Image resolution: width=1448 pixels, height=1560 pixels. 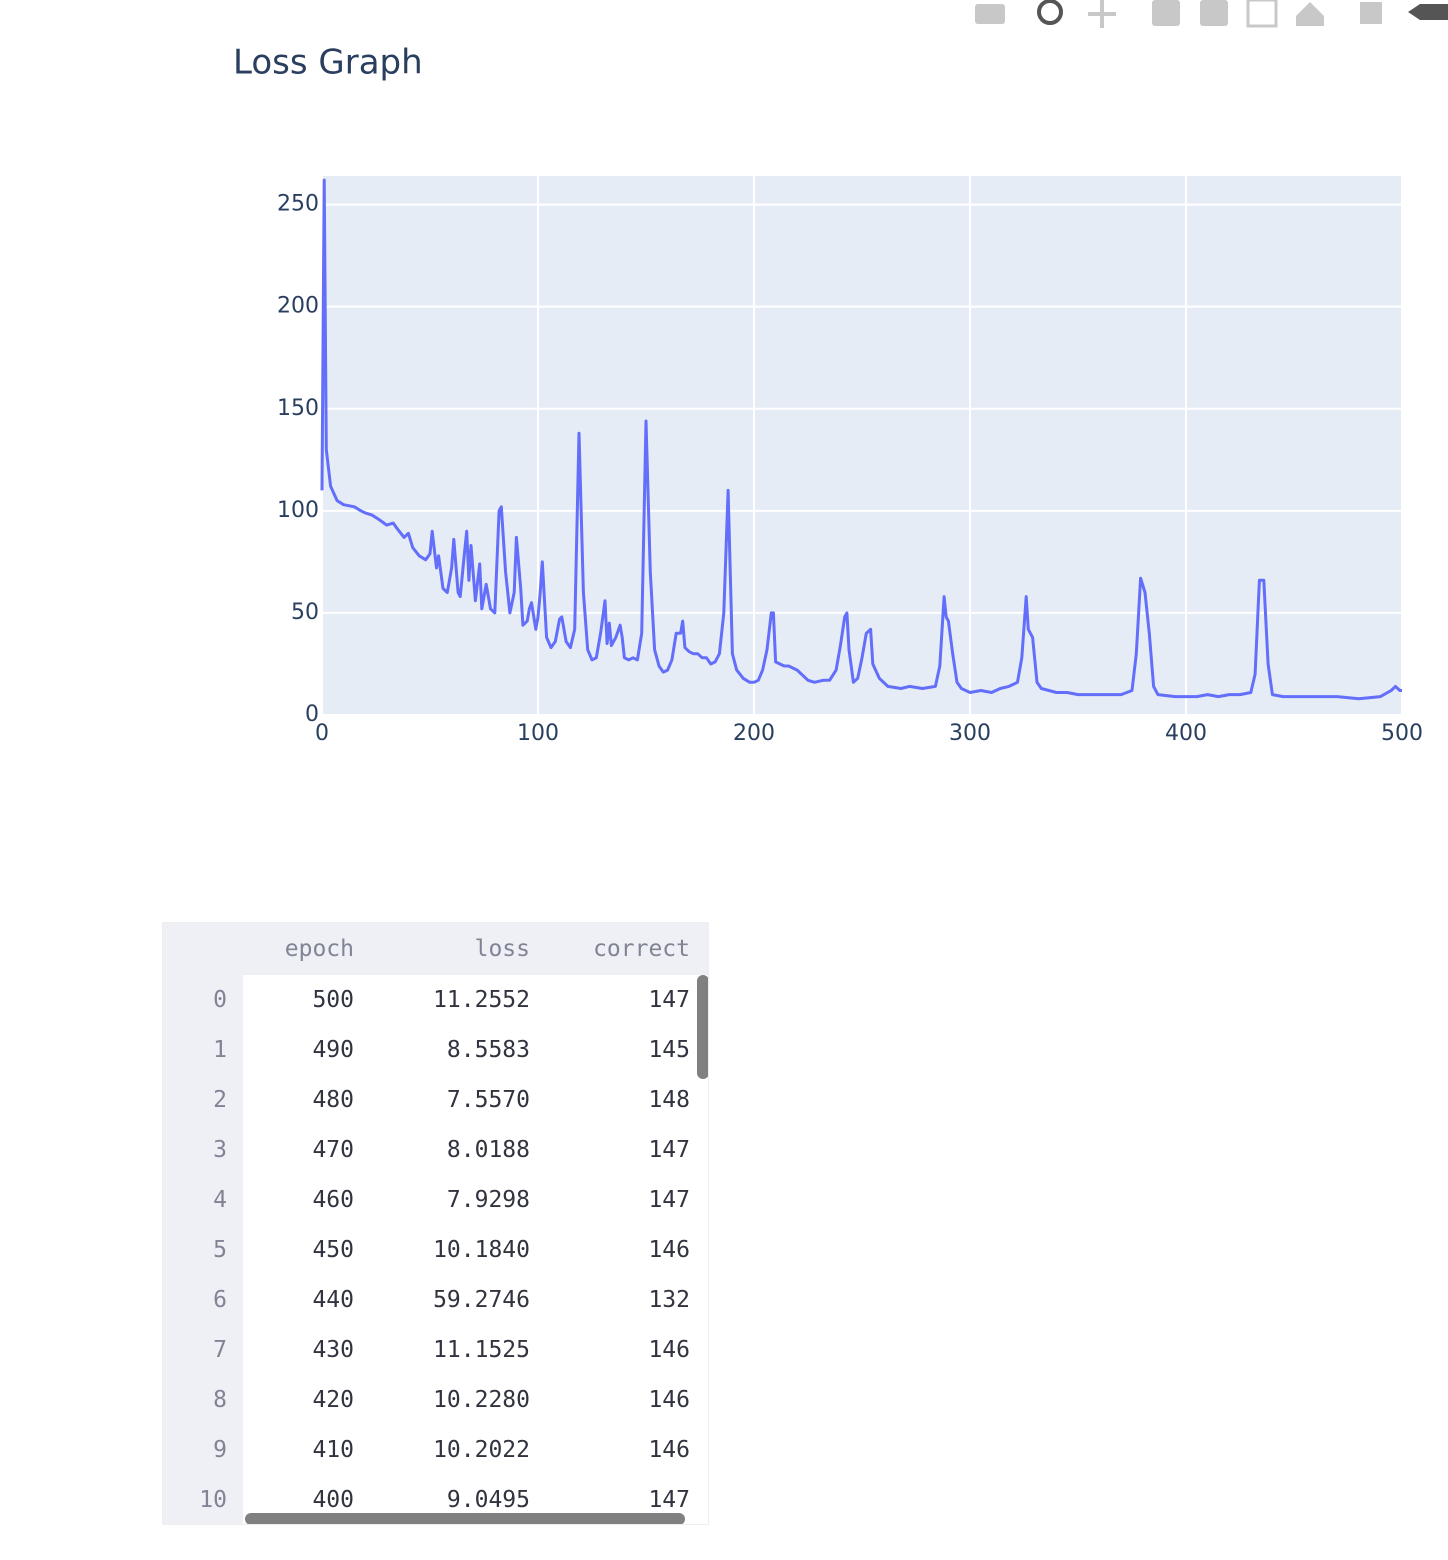 What do you see at coordinates (333, 1250) in the screenshot?
I see `table-cell: 450` at bounding box center [333, 1250].